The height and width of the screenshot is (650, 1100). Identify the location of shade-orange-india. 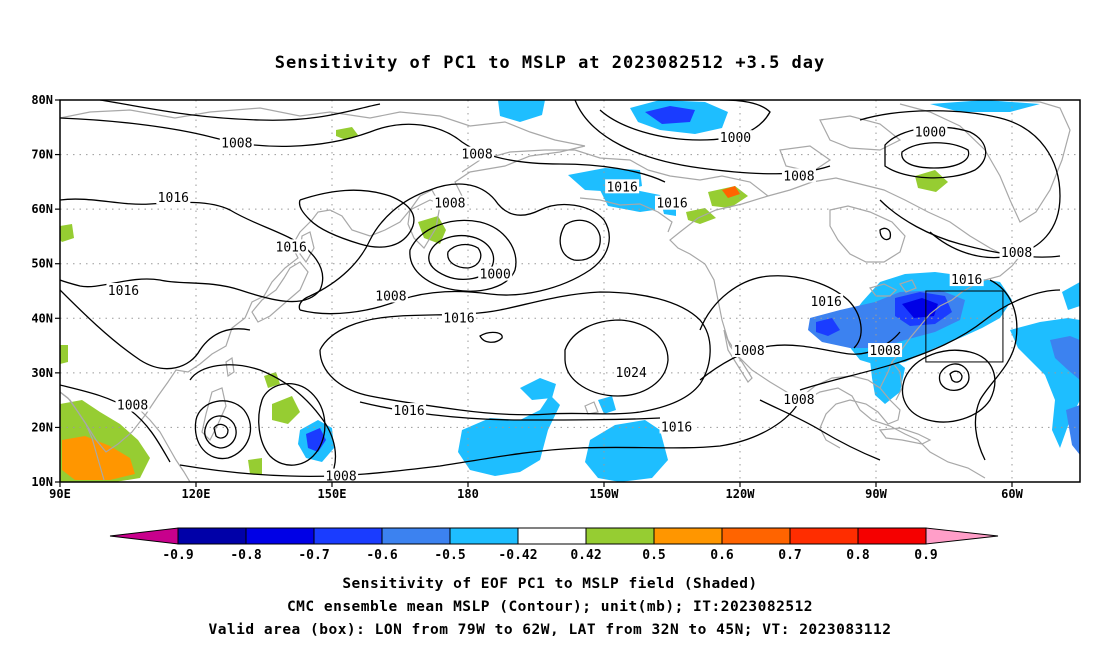
(98, 458).